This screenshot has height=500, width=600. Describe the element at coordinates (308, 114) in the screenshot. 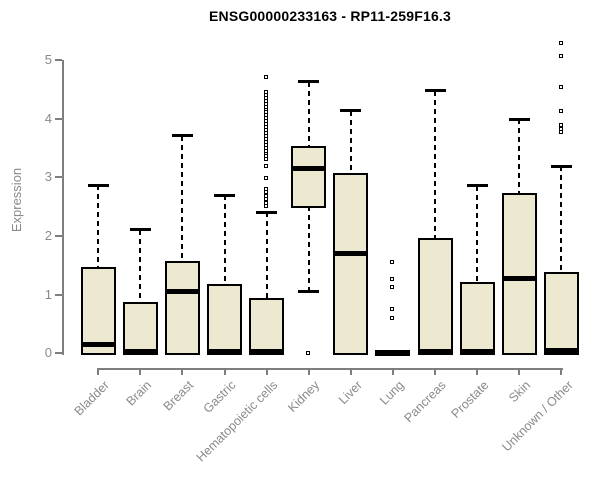

I see `whisker-upper-kidney` at that location.